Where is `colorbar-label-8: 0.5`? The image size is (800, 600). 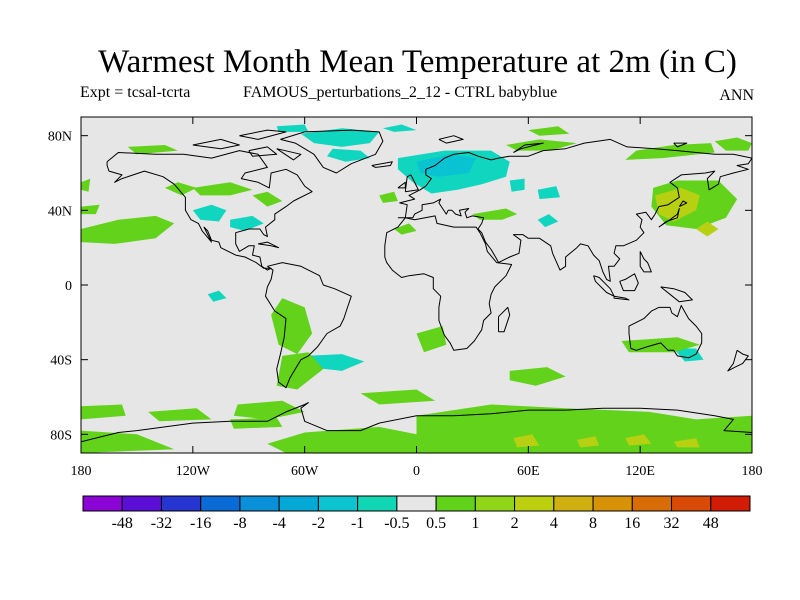
colorbar-label-8: 0.5 is located at coordinates (436, 523).